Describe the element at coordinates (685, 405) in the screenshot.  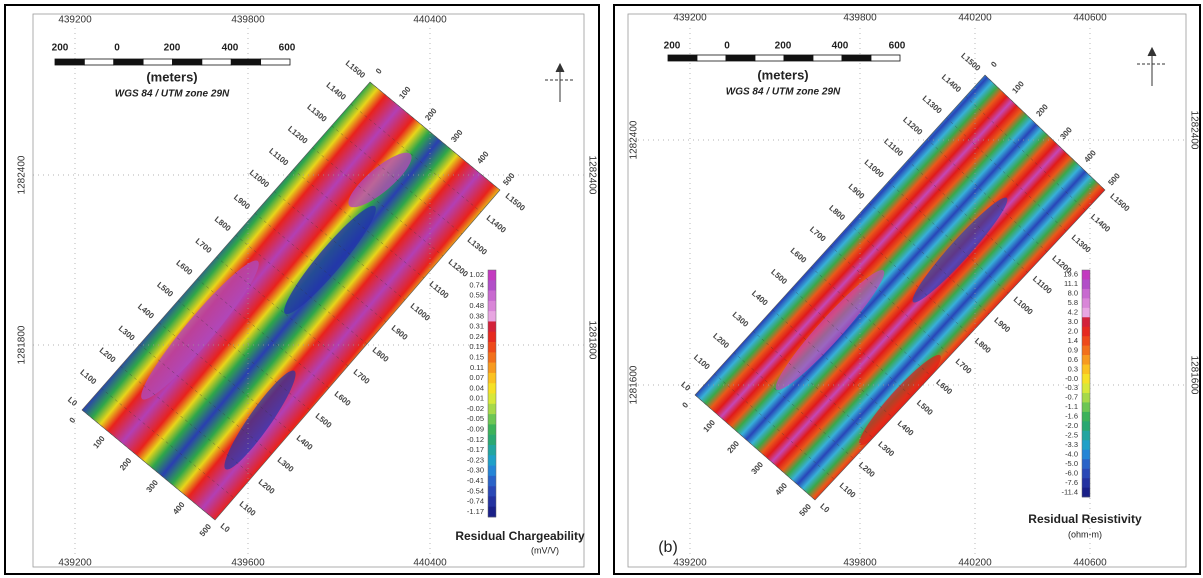
I see `station-label: 0` at that location.